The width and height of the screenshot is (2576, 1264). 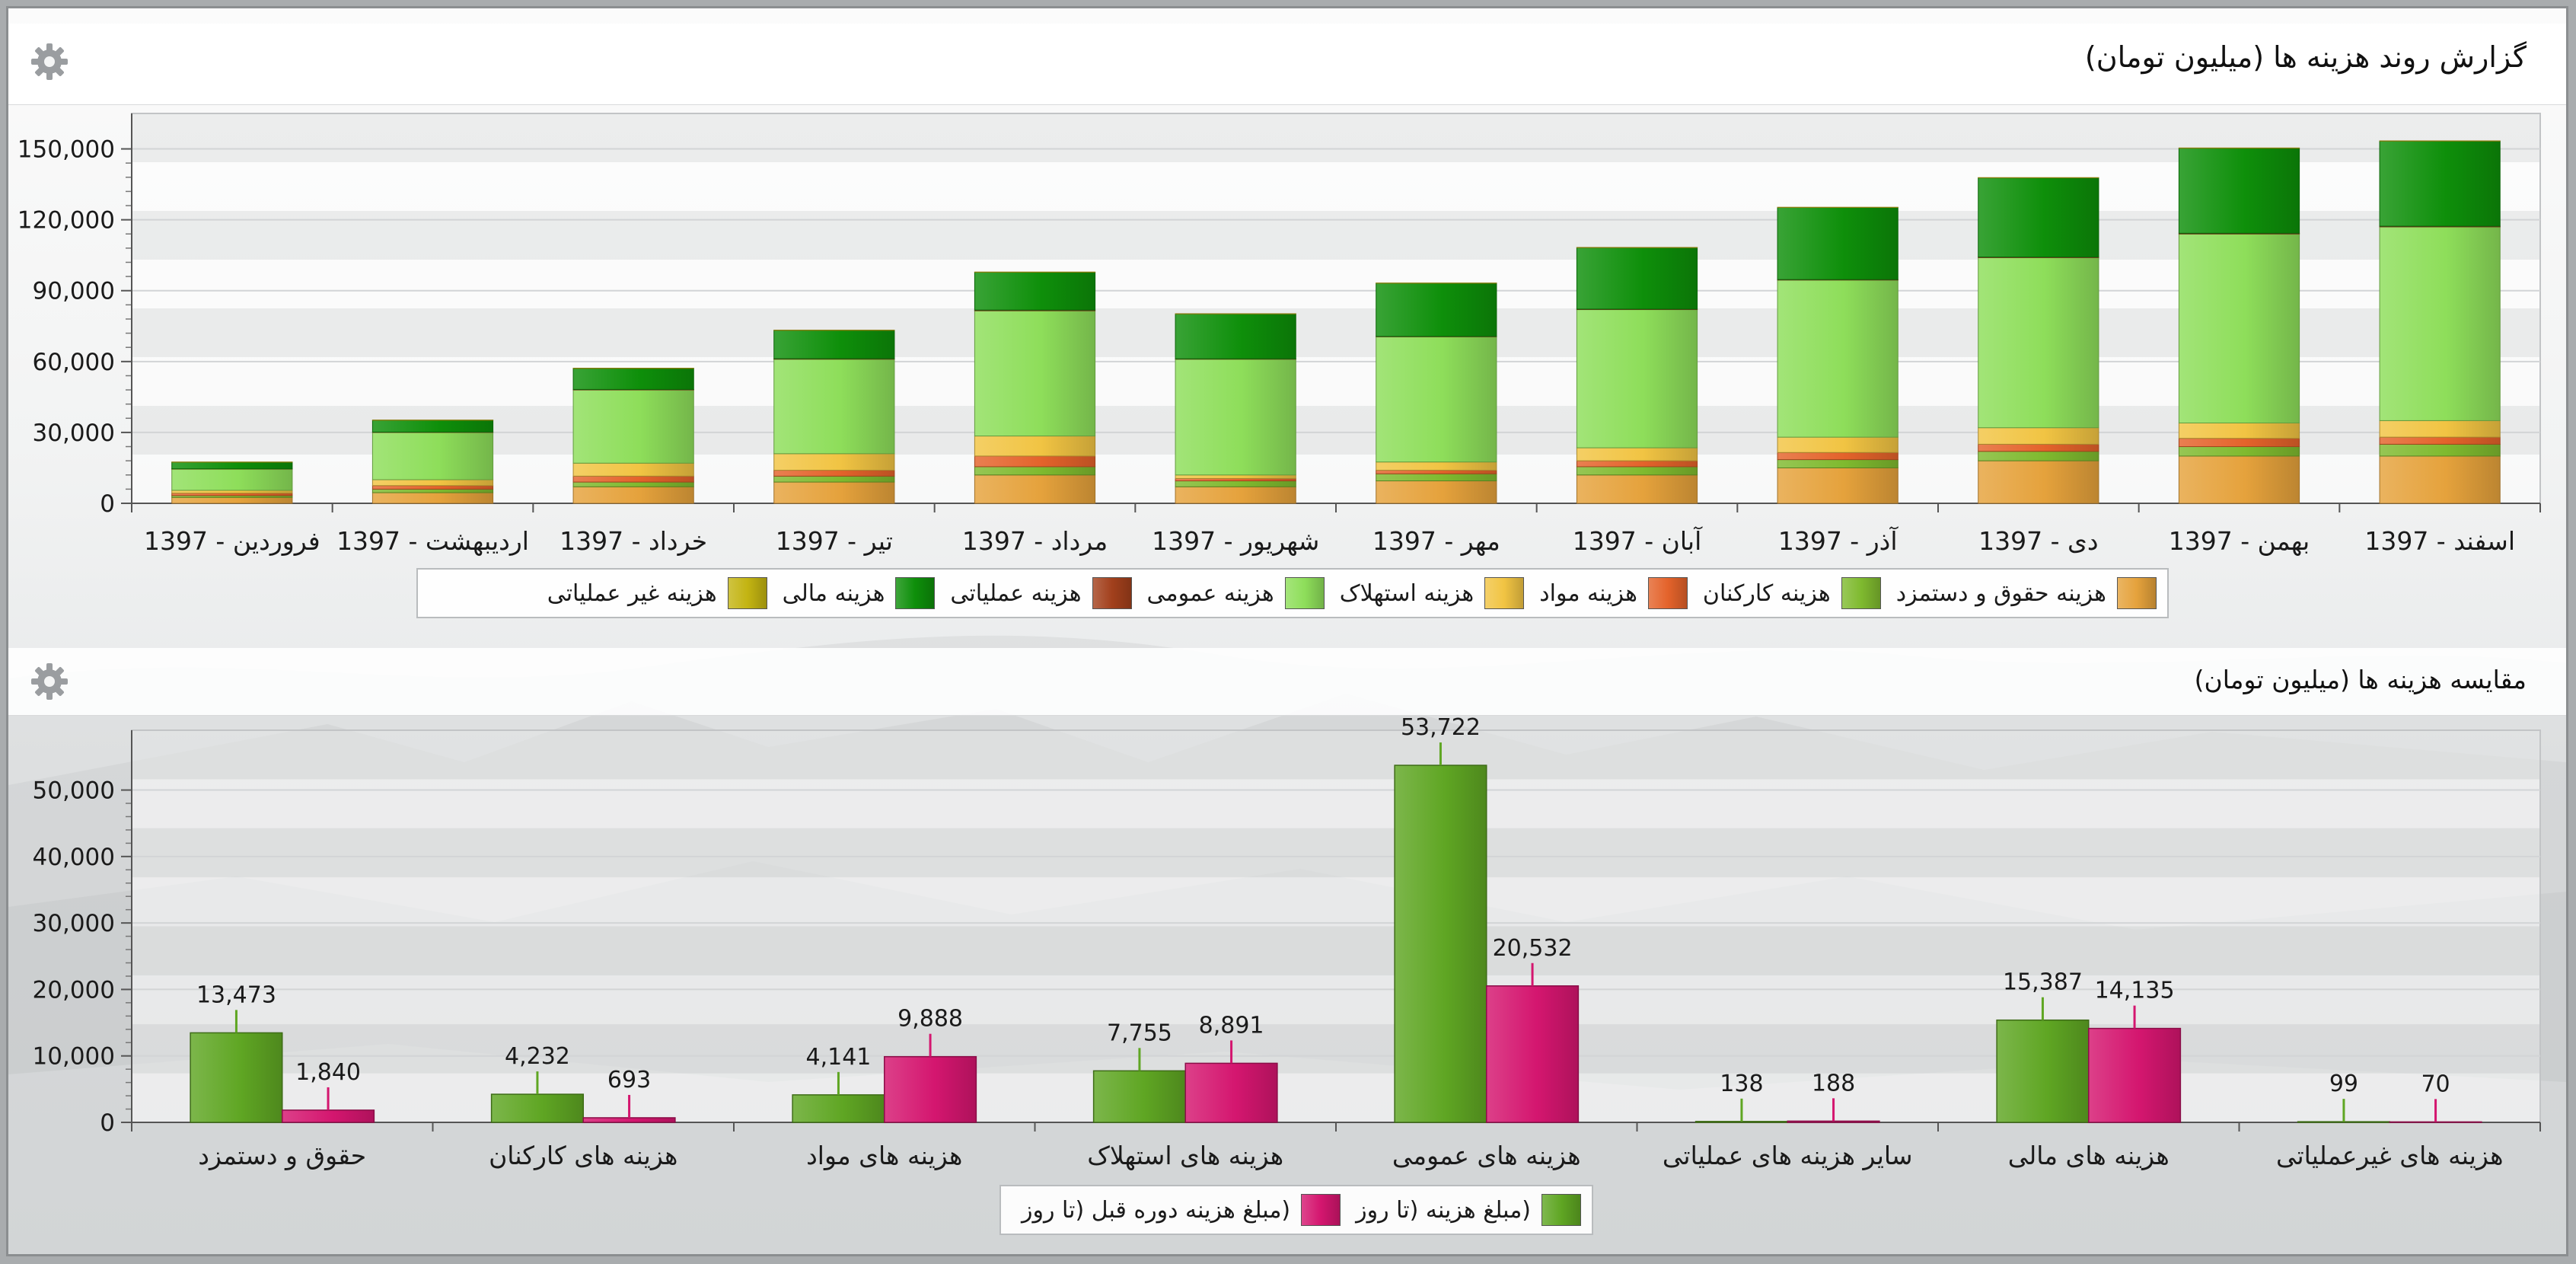 I want to click on legend-item: هزینه غیر عملیاتی, so click(x=657, y=593).